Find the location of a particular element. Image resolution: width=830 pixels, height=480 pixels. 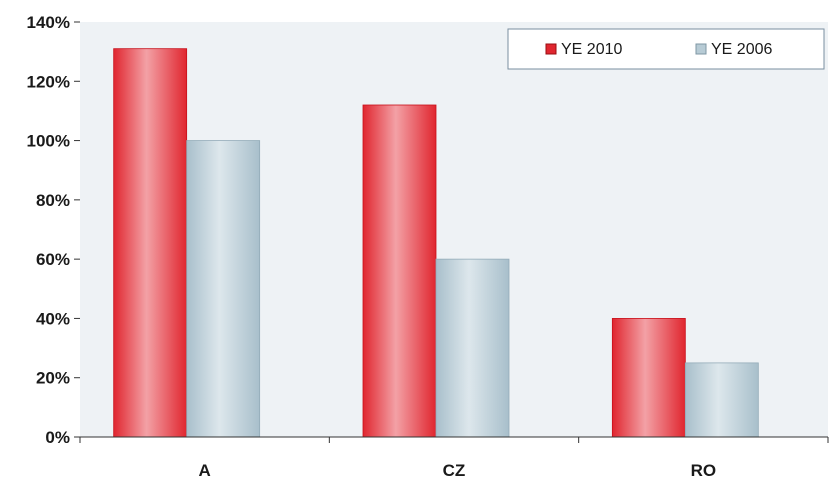

y-tick-label: 0% is located at coordinates (57, 437).